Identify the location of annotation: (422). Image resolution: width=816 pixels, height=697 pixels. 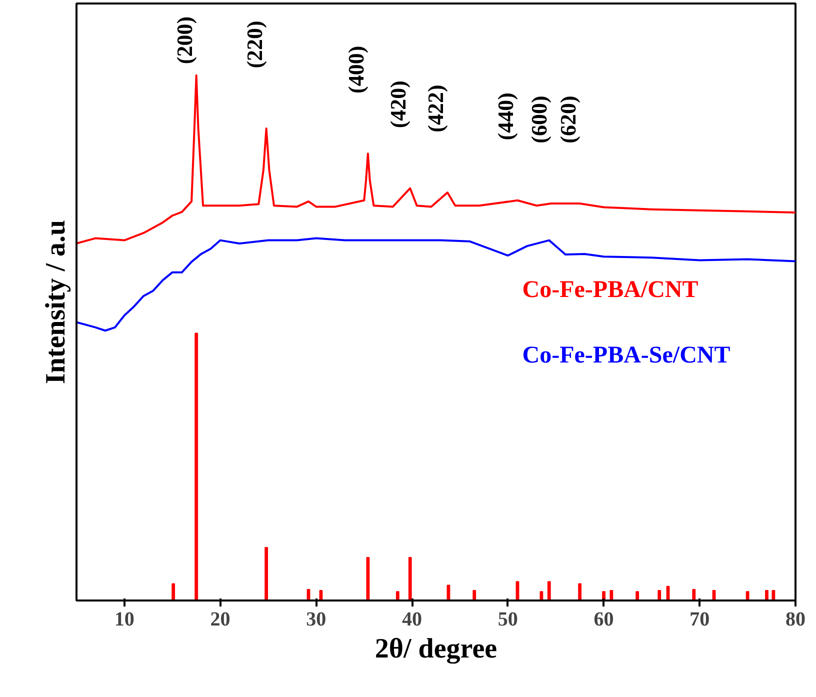
(435, 108).